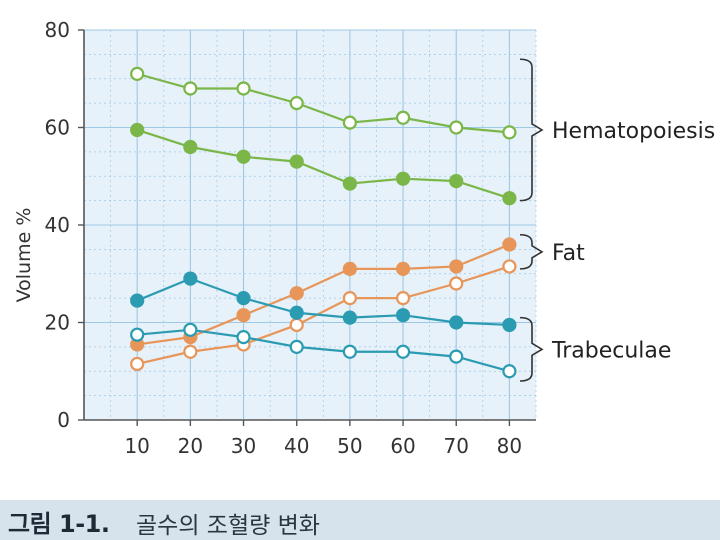 The width and height of the screenshot is (720, 540). I want to click on x-tick-label: 20, so click(190, 446).